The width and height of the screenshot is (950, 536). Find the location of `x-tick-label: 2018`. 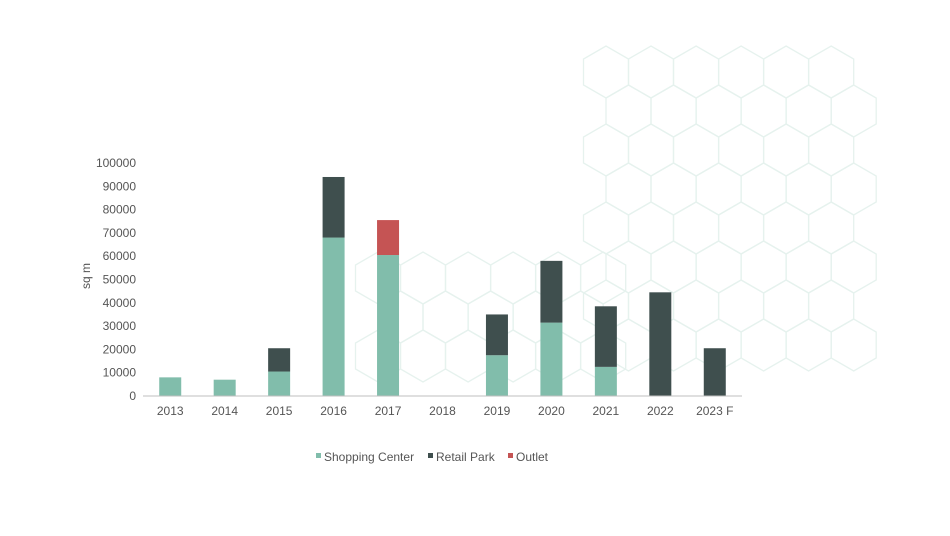

x-tick-label: 2018 is located at coordinates (442, 411).